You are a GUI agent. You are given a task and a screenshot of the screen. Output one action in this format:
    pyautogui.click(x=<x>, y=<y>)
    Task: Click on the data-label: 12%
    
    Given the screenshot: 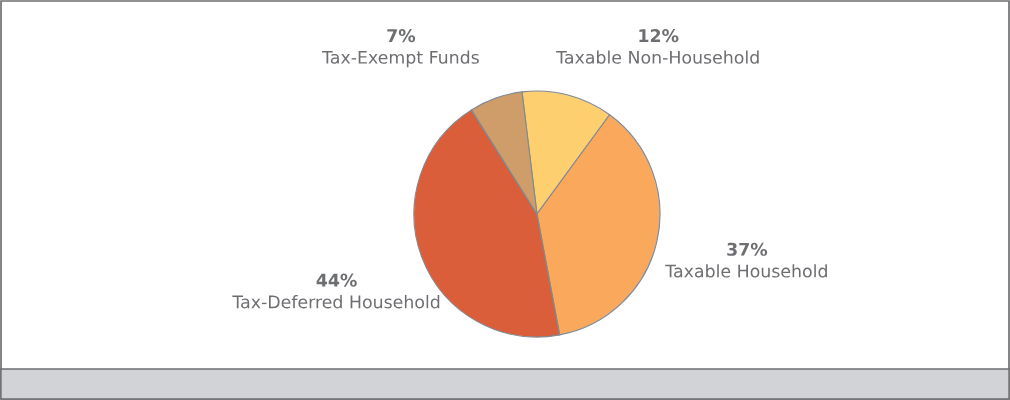 What is the action you would take?
    pyautogui.click(x=659, y=35)
    